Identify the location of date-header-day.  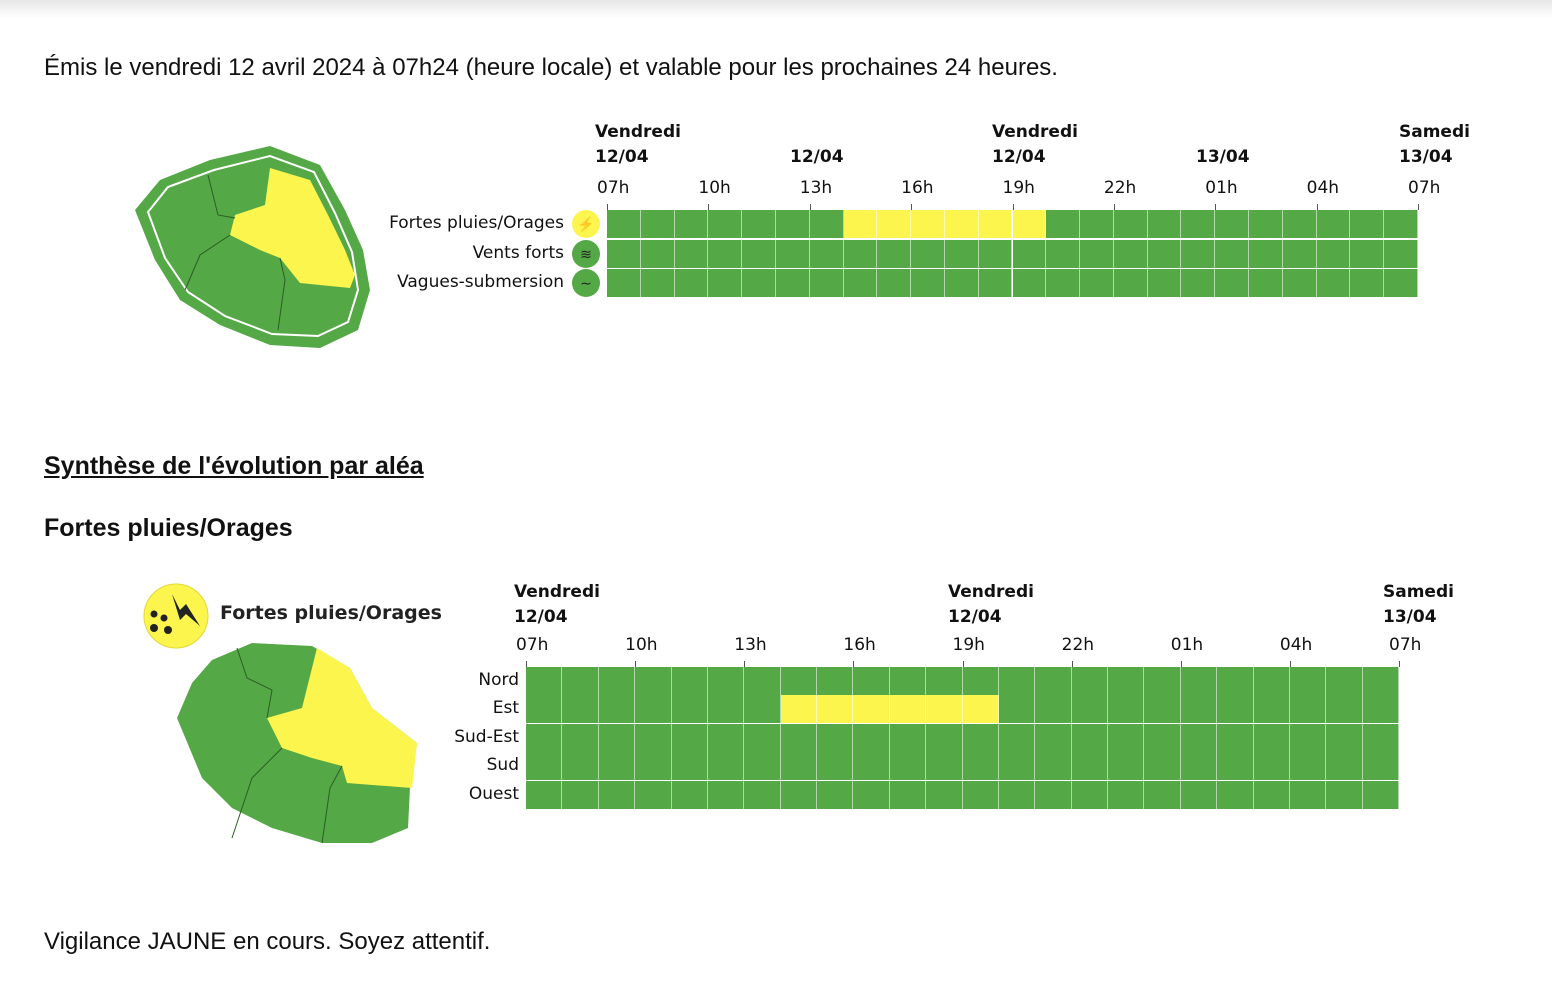
(817, 132).